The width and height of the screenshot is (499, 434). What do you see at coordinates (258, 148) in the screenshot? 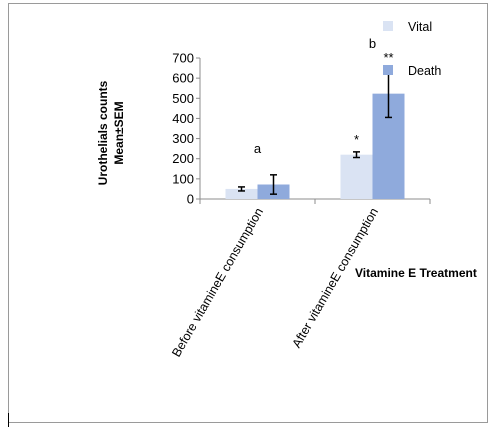
I see `group-letter: a` at bounding box center [258, 148].